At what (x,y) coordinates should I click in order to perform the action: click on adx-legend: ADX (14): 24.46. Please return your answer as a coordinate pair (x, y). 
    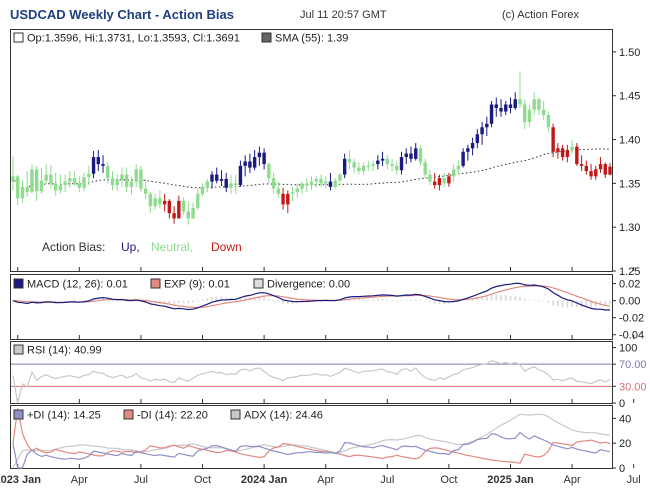
    Looking at the image, I should click on (283, 416).